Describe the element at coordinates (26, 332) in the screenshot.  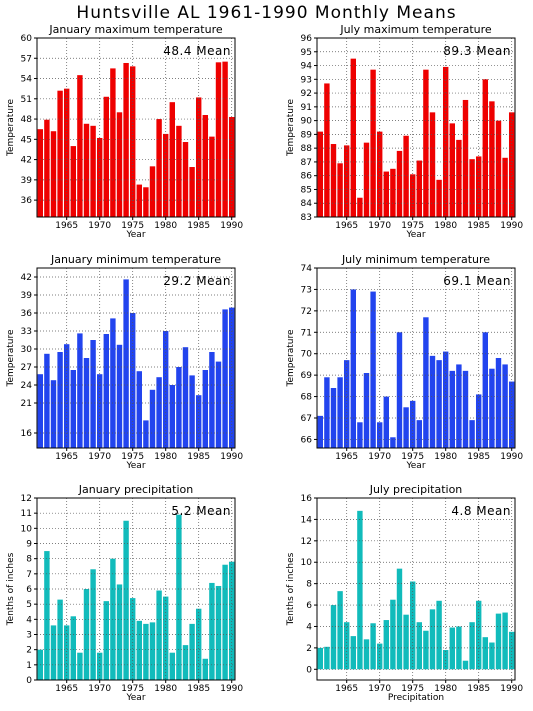
I see `y-tick-label: 33` at that location.